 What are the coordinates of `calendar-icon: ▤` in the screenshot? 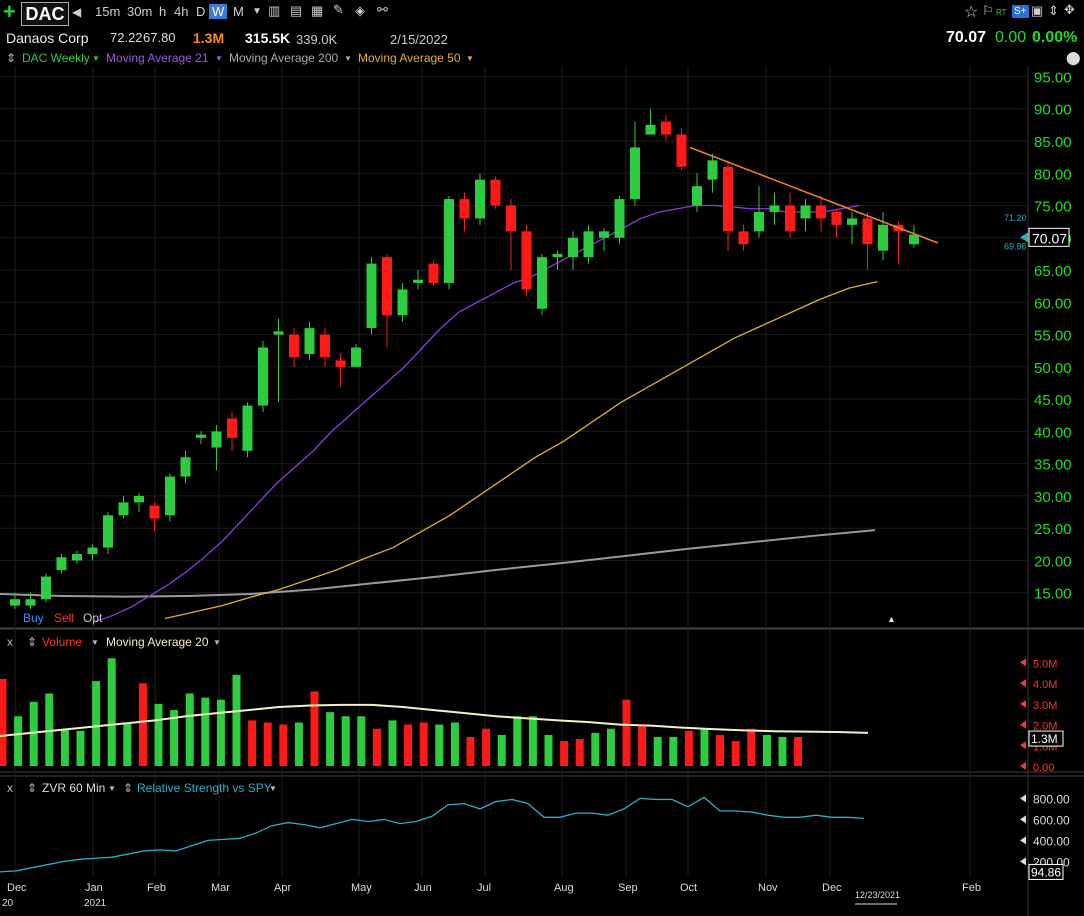 It's located at (296, 10).